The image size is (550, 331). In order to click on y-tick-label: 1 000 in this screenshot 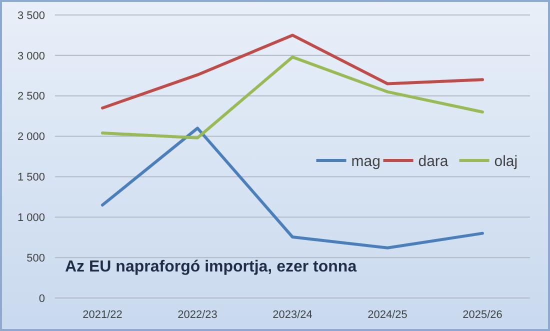, I will do `click(31, 218)`.